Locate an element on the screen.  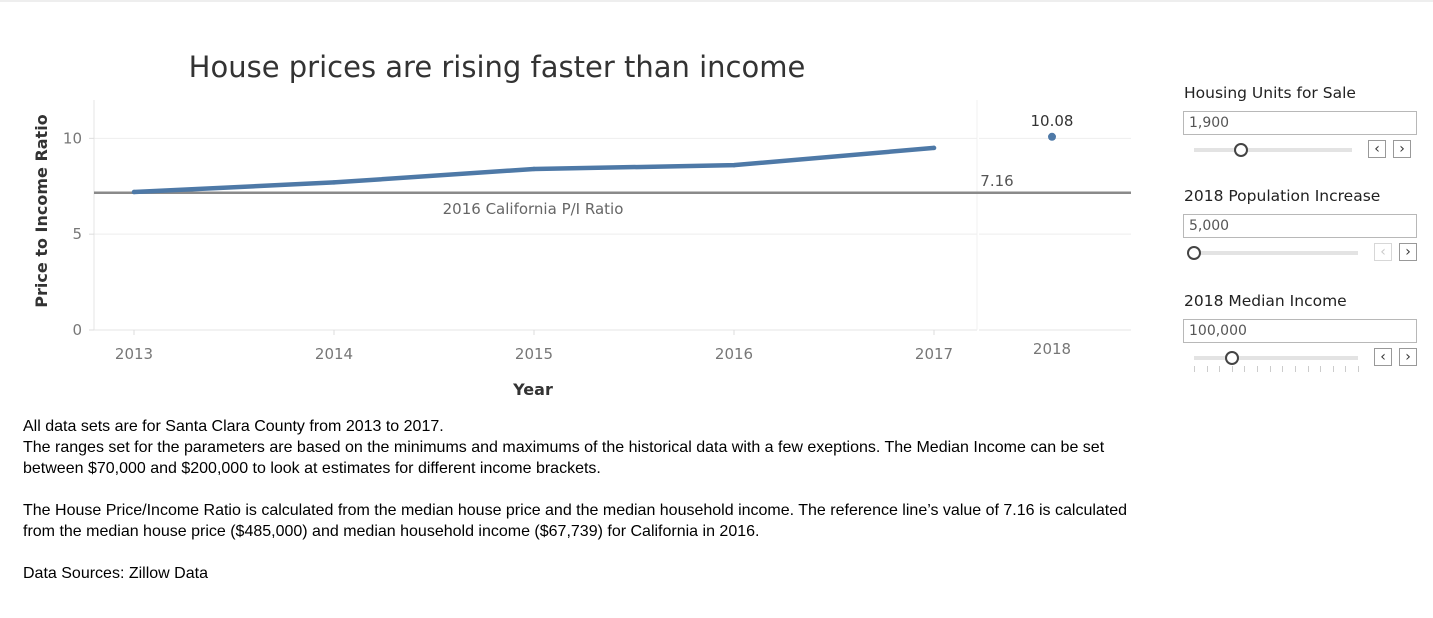
x-tick-label: 2015 is located at coordinates (534, 354).